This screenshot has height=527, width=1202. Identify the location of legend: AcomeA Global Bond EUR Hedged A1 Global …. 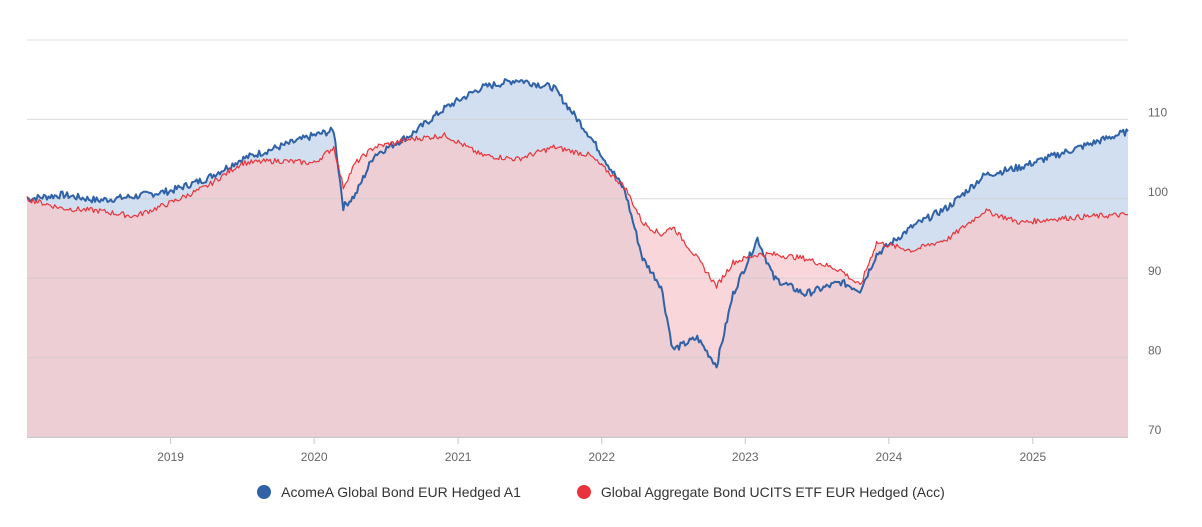
(601, 492).